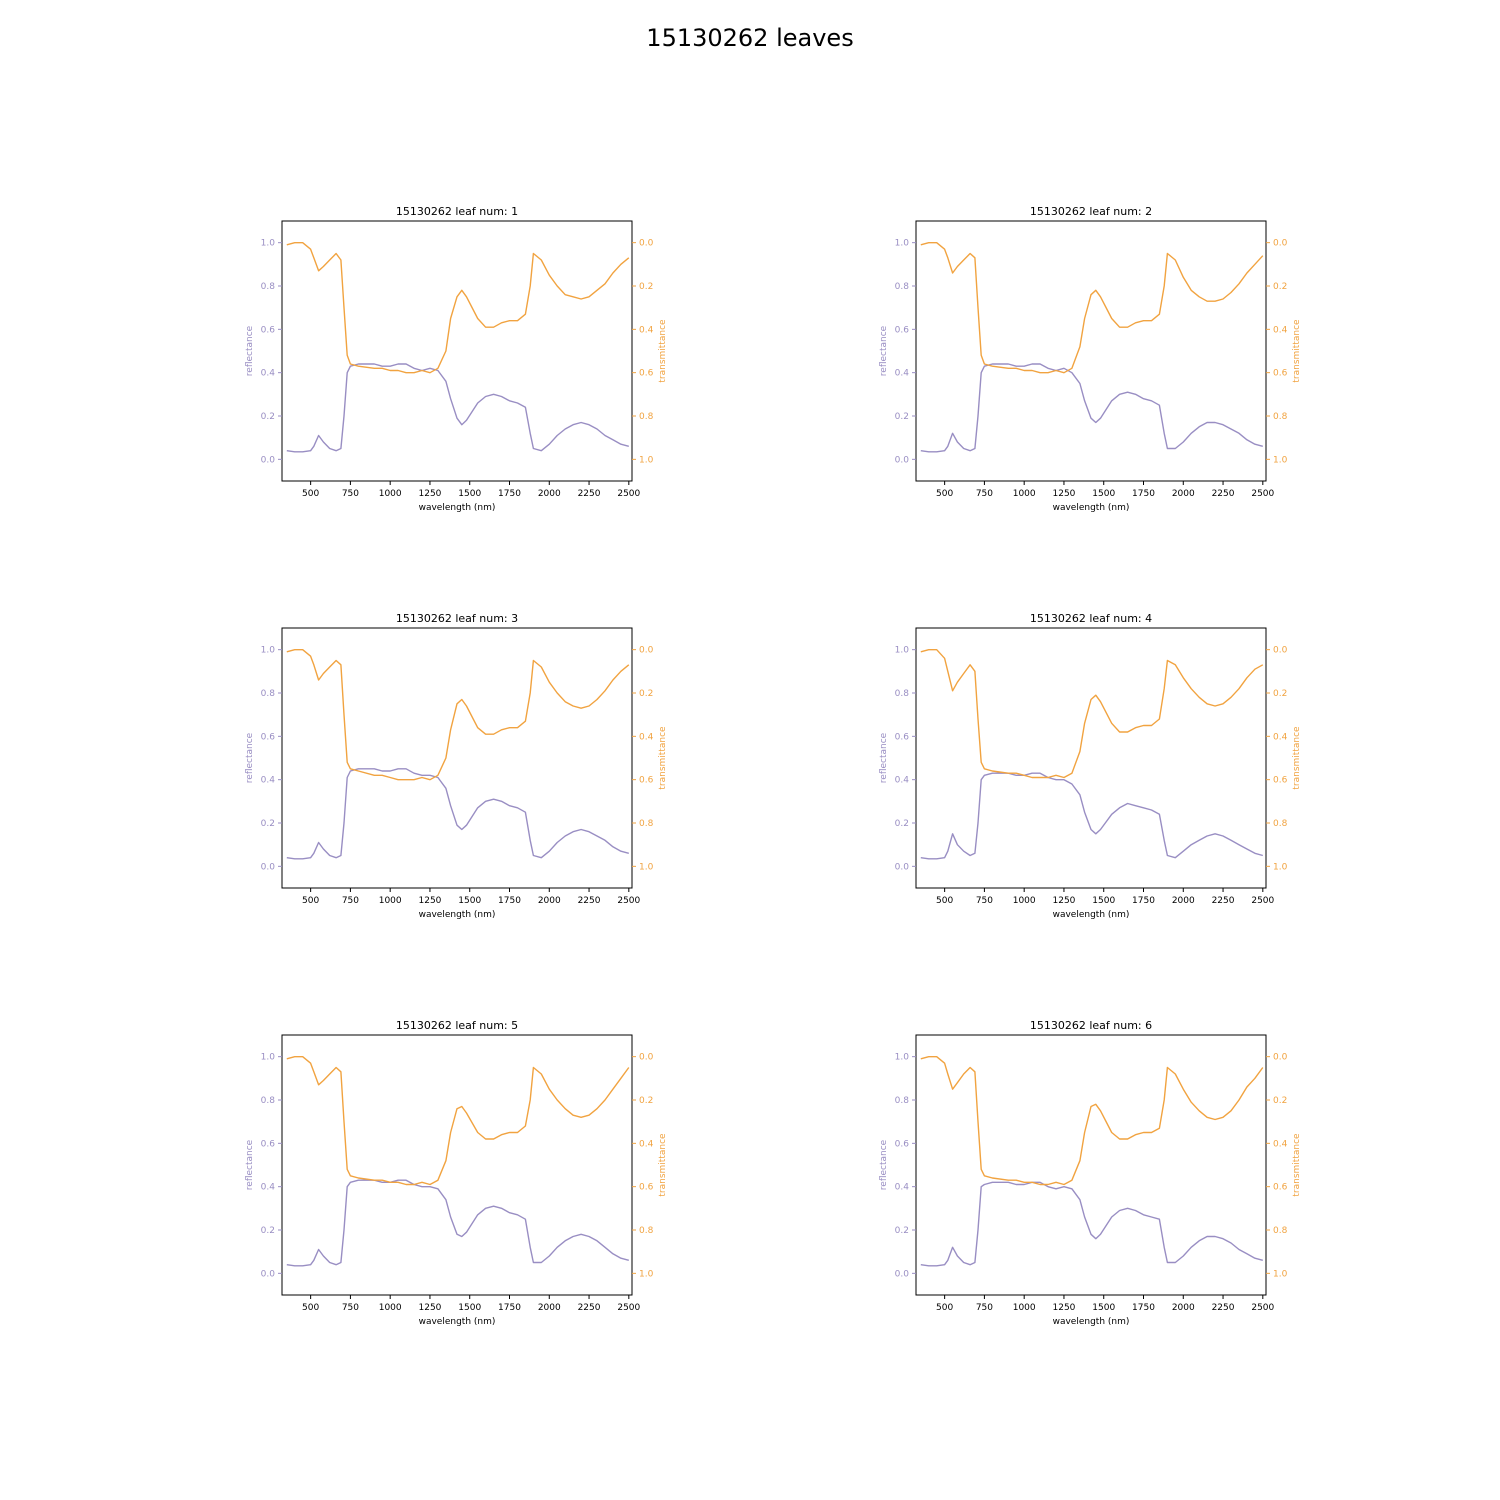 The width and height of the screenshot is (1500, 1500). What do you see at coordinates (750, 38) in the screenshot?
I see `figure-title: 15130262 leaves` at bounding box center [750, 38].